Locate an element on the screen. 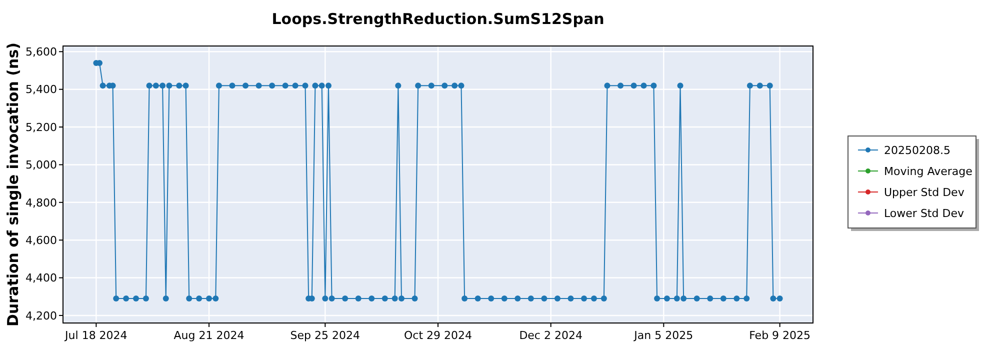  chart-title: Loops.StrengthReduction.SumS12Span is located at coordinates (438, 19).